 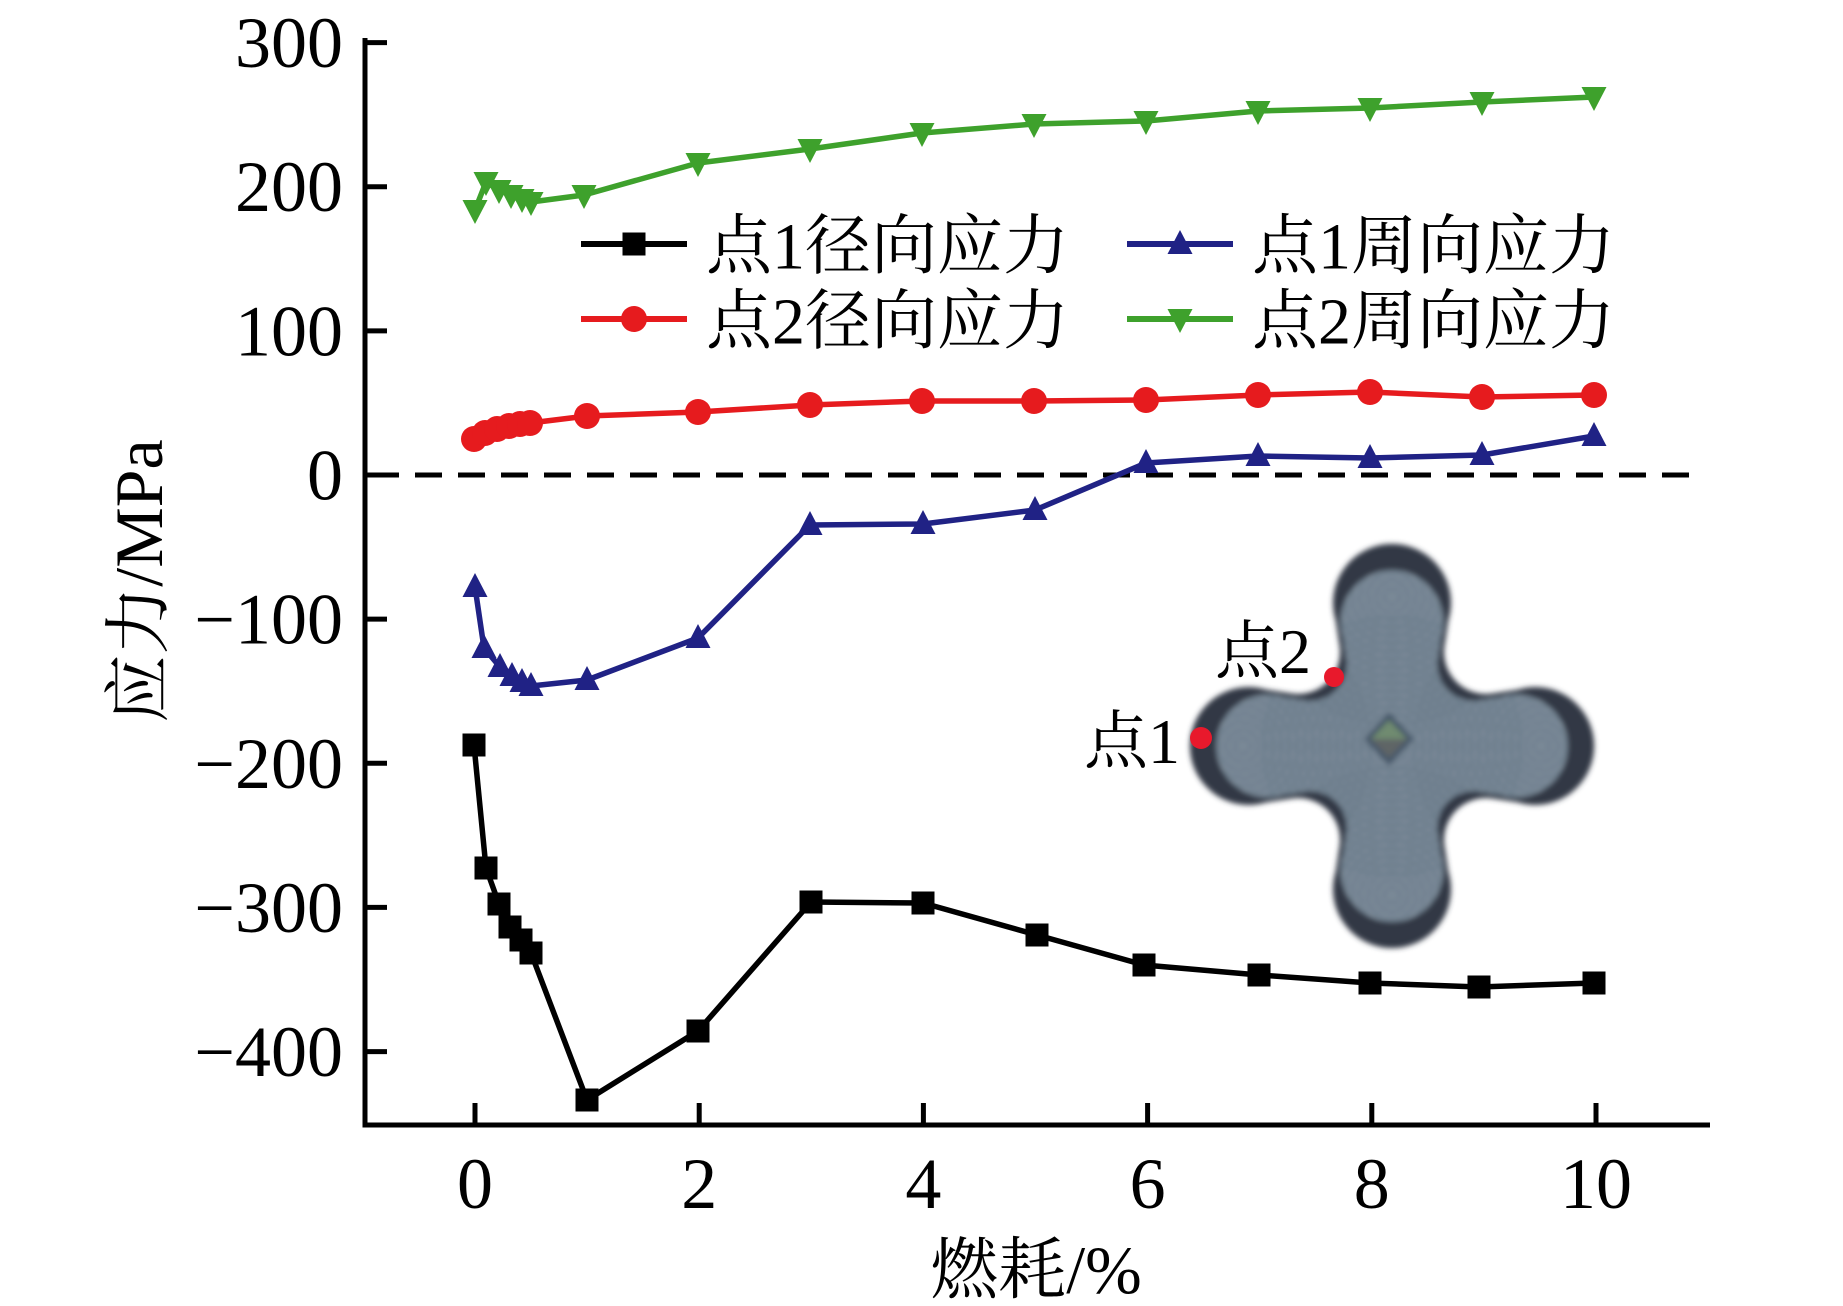 What do you see at coordinates (1148, 1184) in the screenshot?
I see `svg-text: 6` at bounding box center [1148, 1184].